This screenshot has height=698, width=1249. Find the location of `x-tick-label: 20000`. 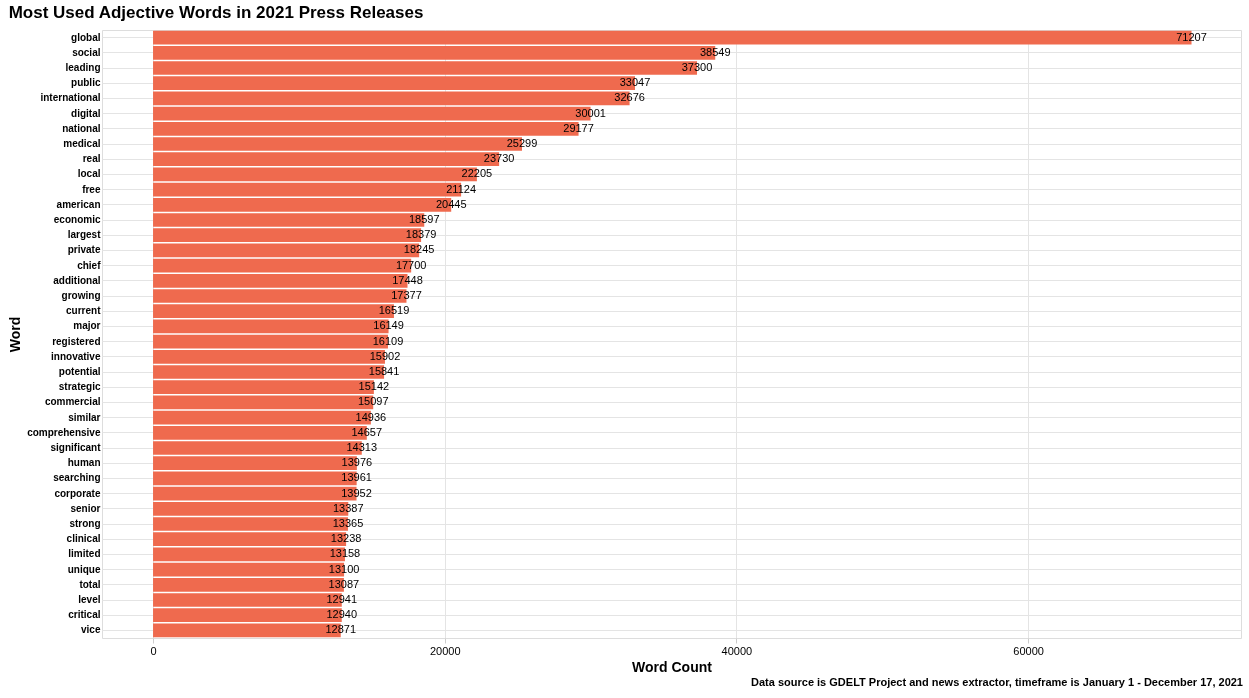

x-tick-label: 20000 is located at coordinates (445, 650).